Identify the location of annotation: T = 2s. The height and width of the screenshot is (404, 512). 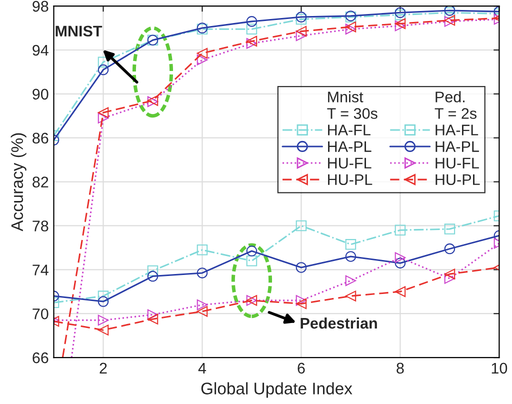
(455, 113).